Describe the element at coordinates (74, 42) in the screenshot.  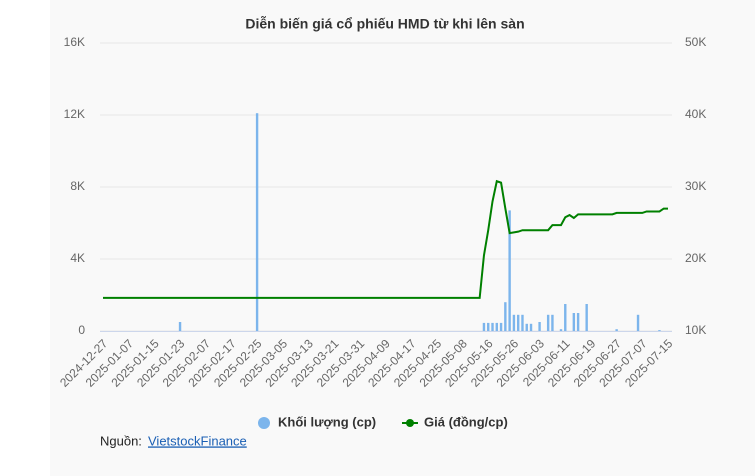
I see `y-tick-label: 16K` at that location.